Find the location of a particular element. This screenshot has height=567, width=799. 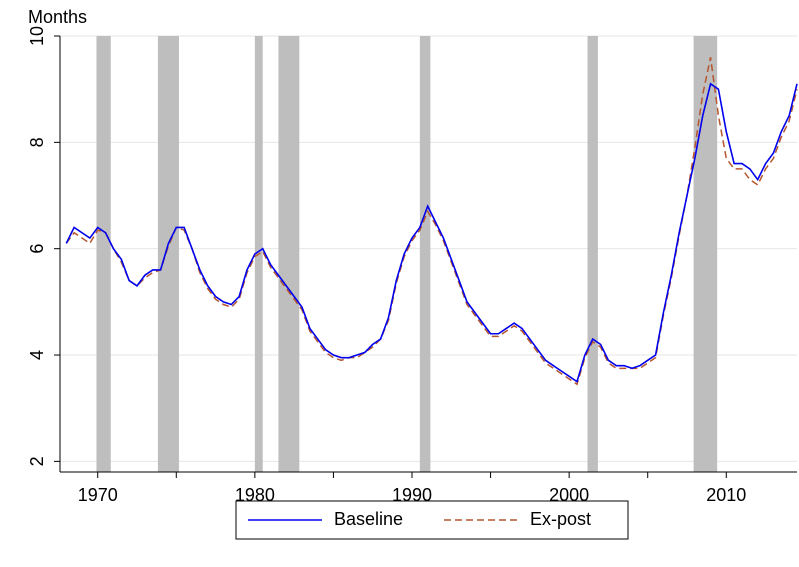

legend-label: Ex-post is located at coordinates (560, 519).